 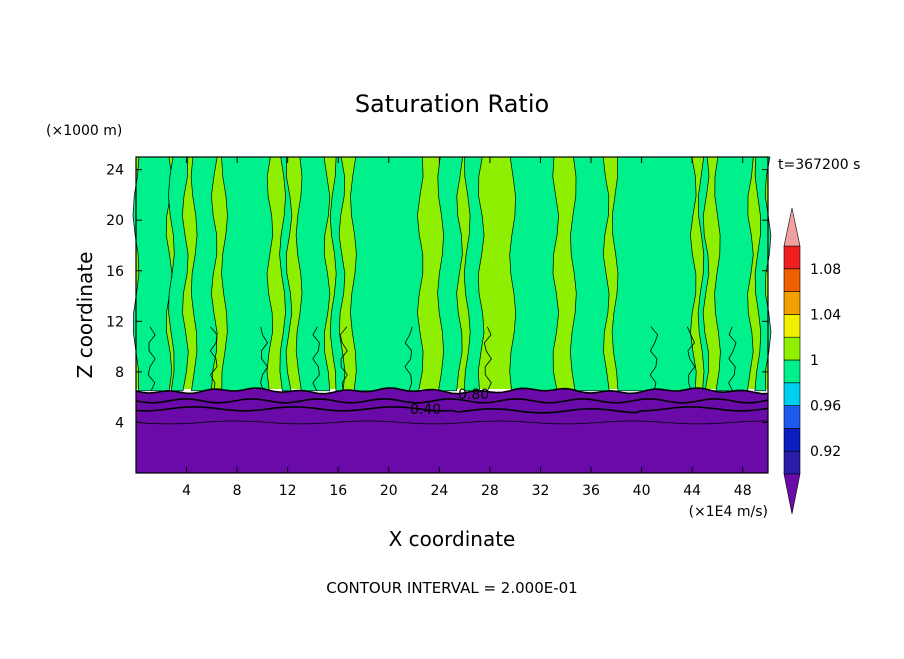 What do you see at coordinates (115, 272) in the screenshot?
I see `y-tick-label: 16` at bounding box center [115, 272].